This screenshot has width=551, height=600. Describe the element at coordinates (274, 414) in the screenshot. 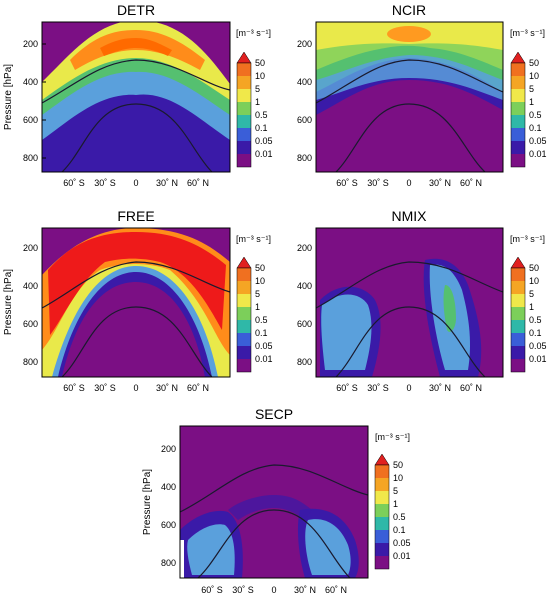

I see `panel-title: SECP` at that location.